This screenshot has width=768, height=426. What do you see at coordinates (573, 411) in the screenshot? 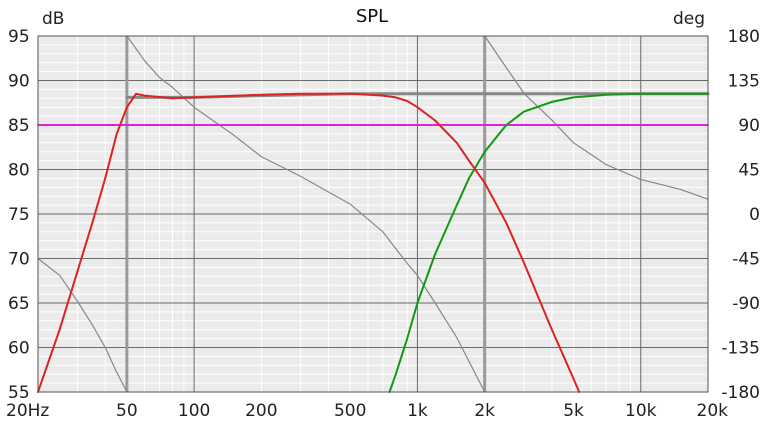
I see `x-tick-label: 5k` at bounding box center [573, 411].